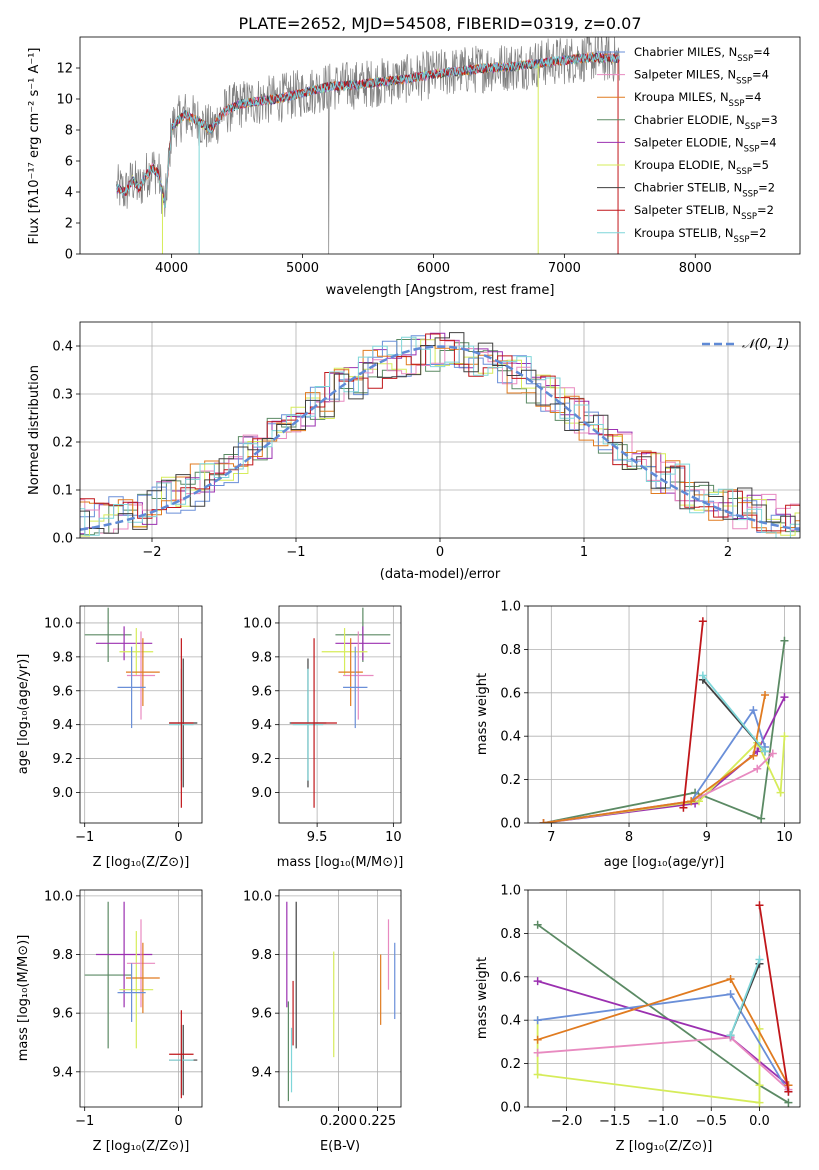 This screenshot has height=1170, width=819. Describe the element at coordinates (317, 837) in the screenshot. I see `x-tick-label: 9.5` at that location.